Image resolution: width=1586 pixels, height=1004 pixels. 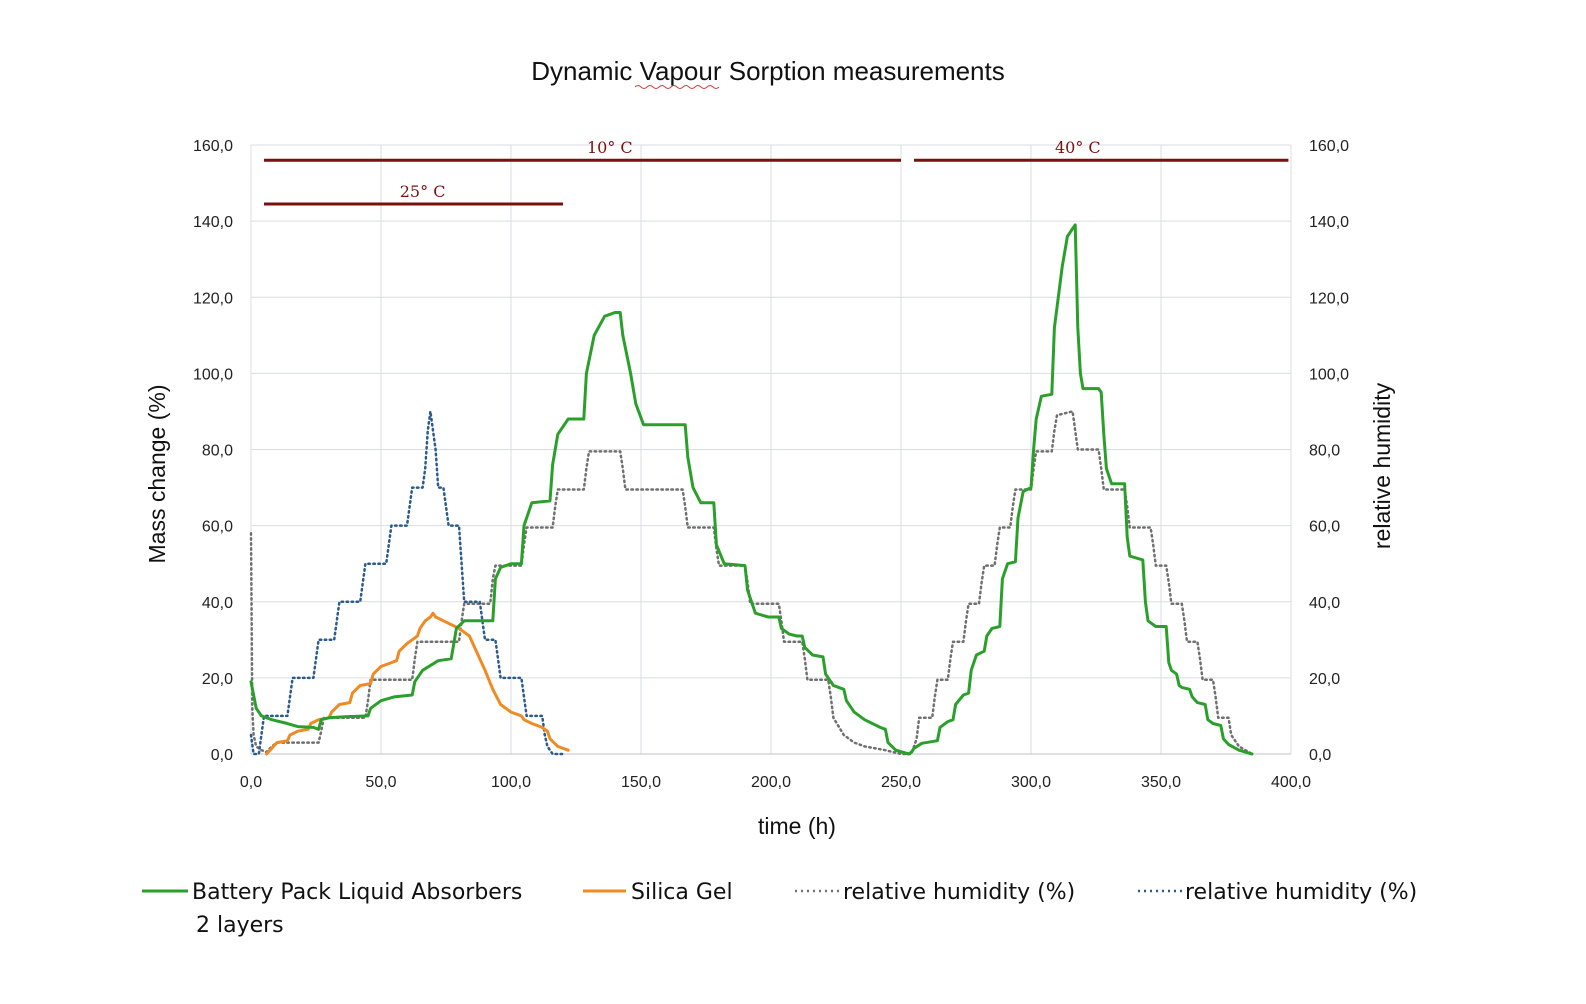 I want to click on y-tick-label: 100,0, so click(x=213, y=374).